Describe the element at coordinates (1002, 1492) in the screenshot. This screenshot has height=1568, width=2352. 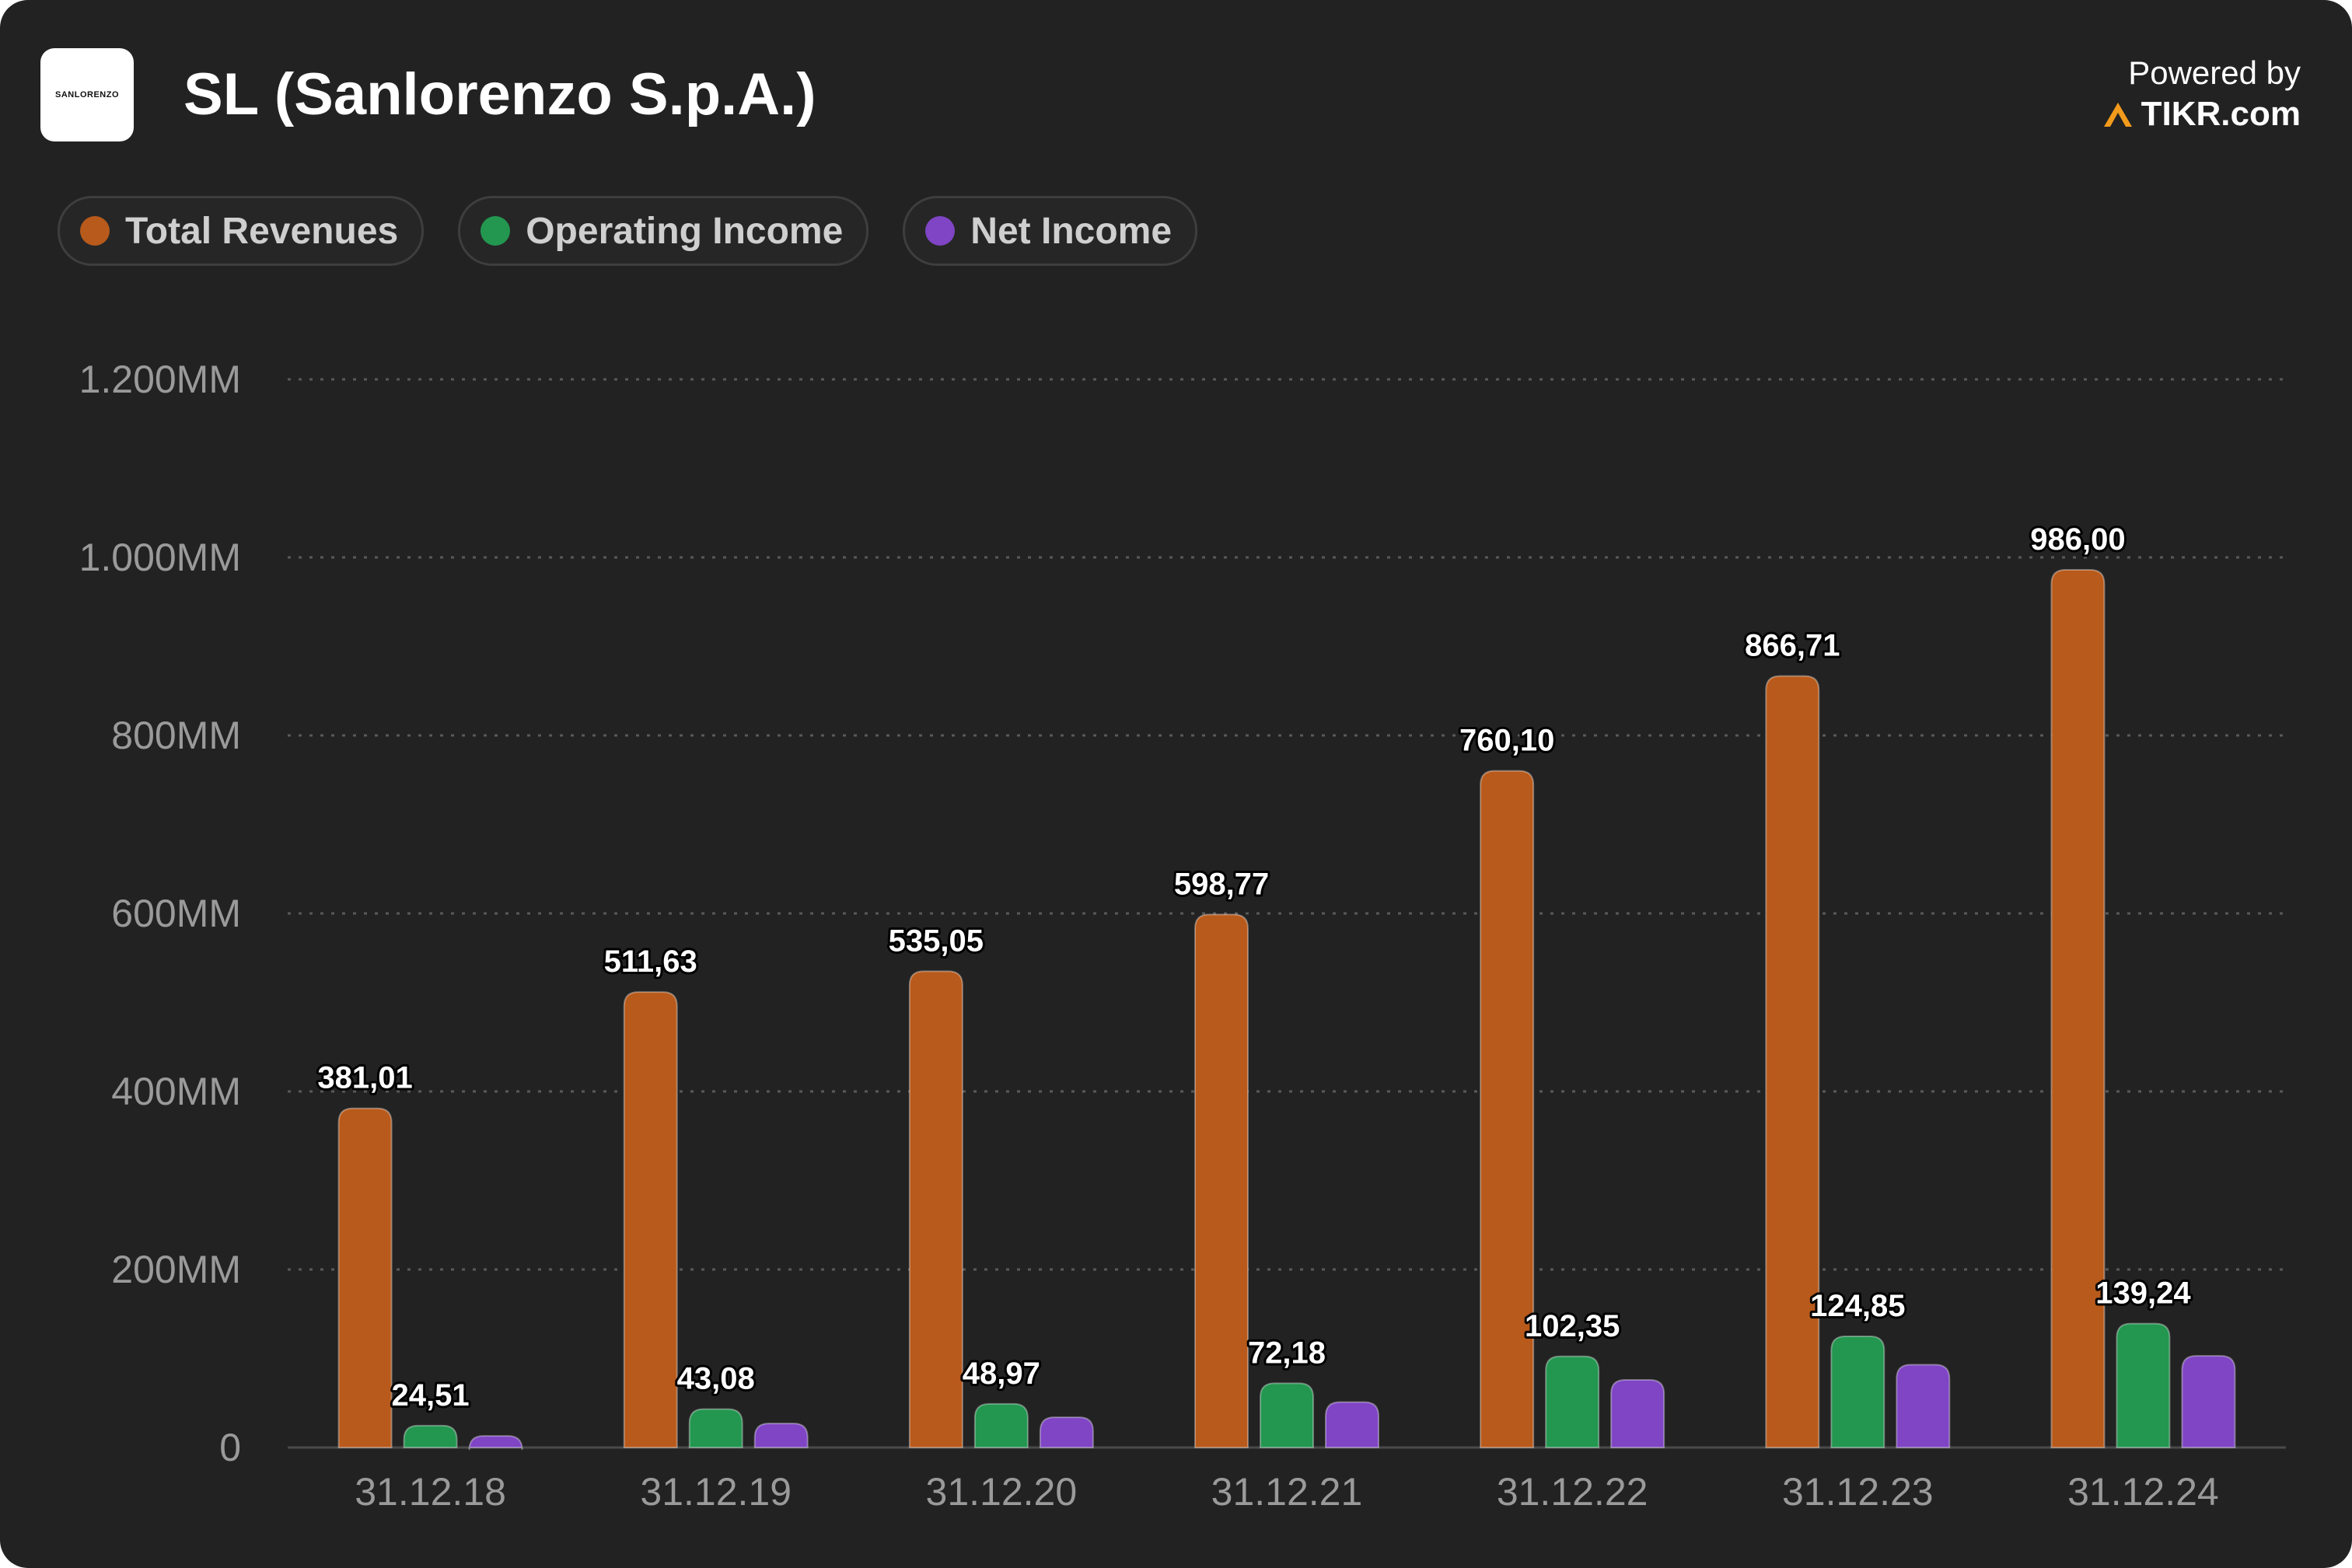
I see `x-tick-label: 31.12.20` at that location.